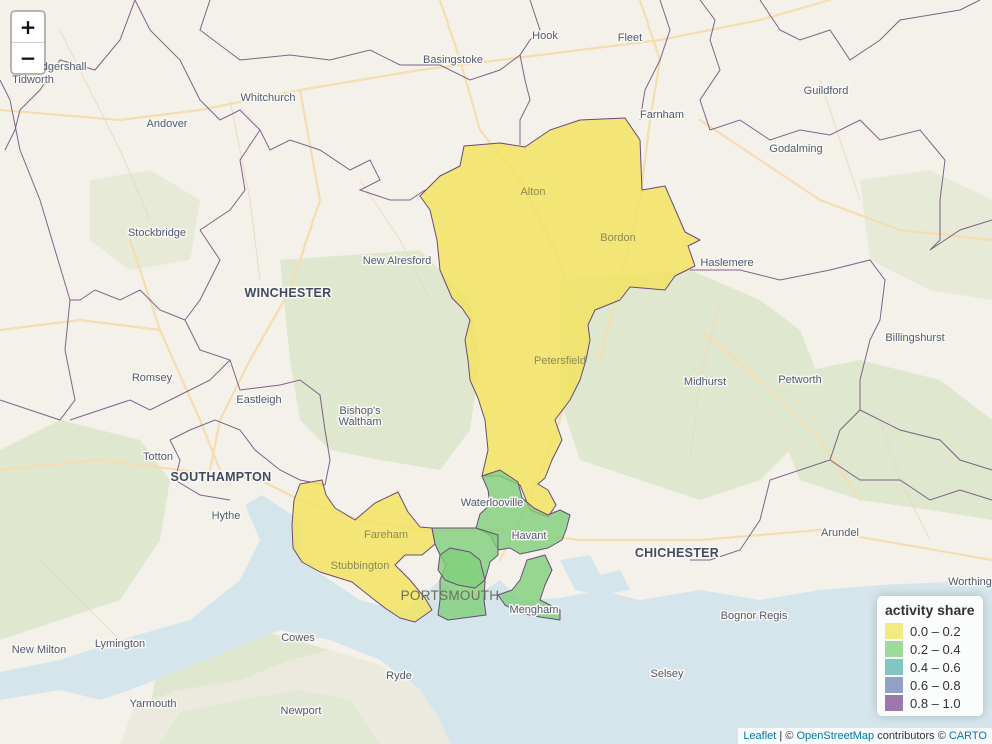 Image resolution: width=992 pixels, height=744 pixels. I want to click on legend-label: 0.2 – 0.4, so click(935, 649).